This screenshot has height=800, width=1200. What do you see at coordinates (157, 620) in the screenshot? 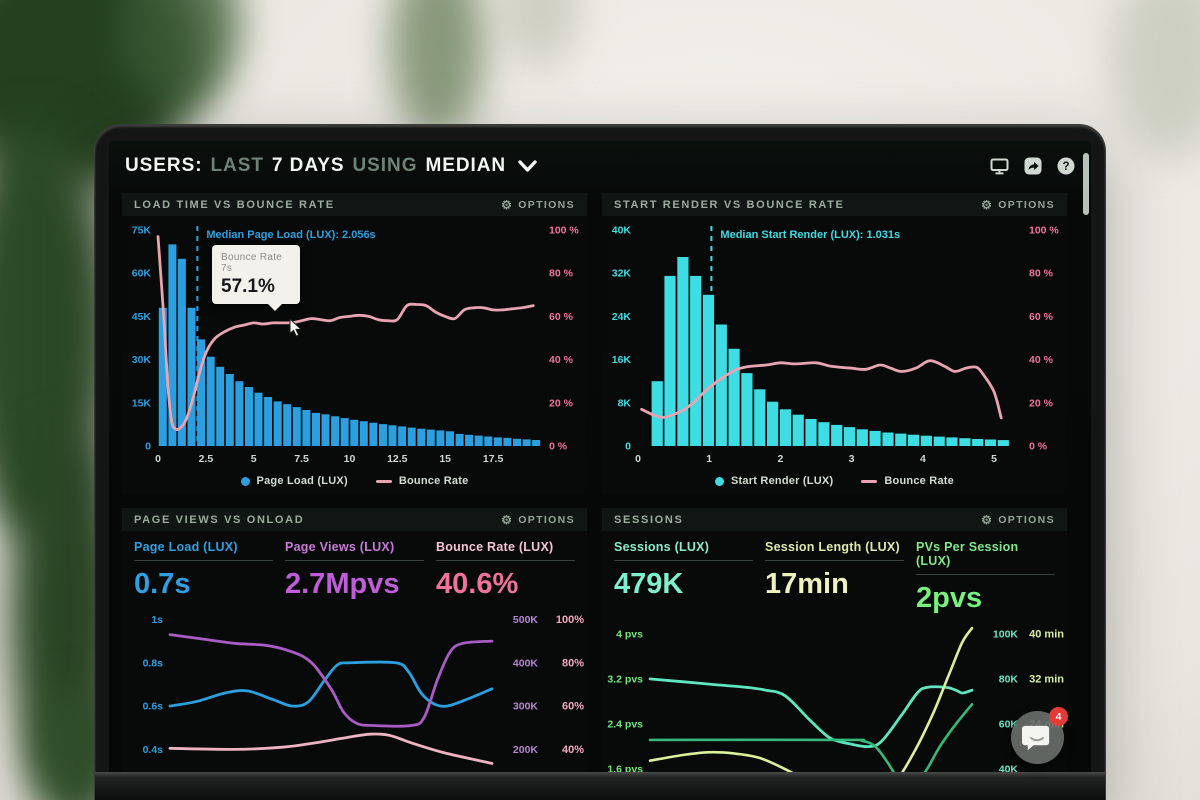
I see `svg-text: 1s` at bounding box center [157, 620].